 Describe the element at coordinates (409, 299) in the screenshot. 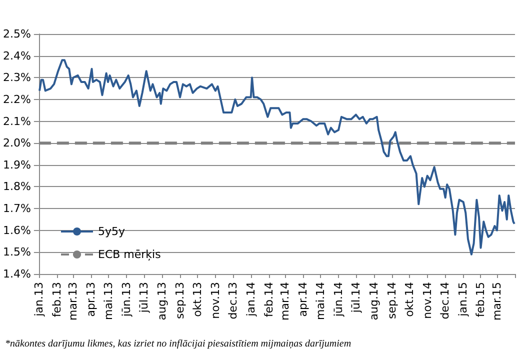

I see `x-tick-label: okt.14` at that location.